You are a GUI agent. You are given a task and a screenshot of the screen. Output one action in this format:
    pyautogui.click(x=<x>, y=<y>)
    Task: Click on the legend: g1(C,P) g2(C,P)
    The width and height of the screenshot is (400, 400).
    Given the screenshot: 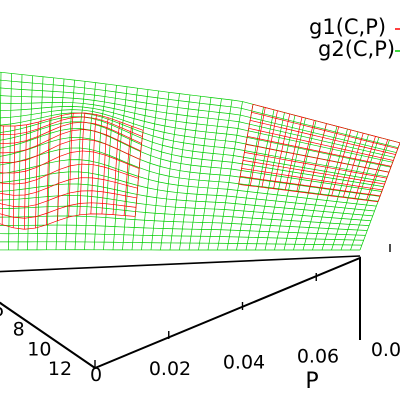 What is the action you would take?
    pyautogui.click(x=354, y=38)
    